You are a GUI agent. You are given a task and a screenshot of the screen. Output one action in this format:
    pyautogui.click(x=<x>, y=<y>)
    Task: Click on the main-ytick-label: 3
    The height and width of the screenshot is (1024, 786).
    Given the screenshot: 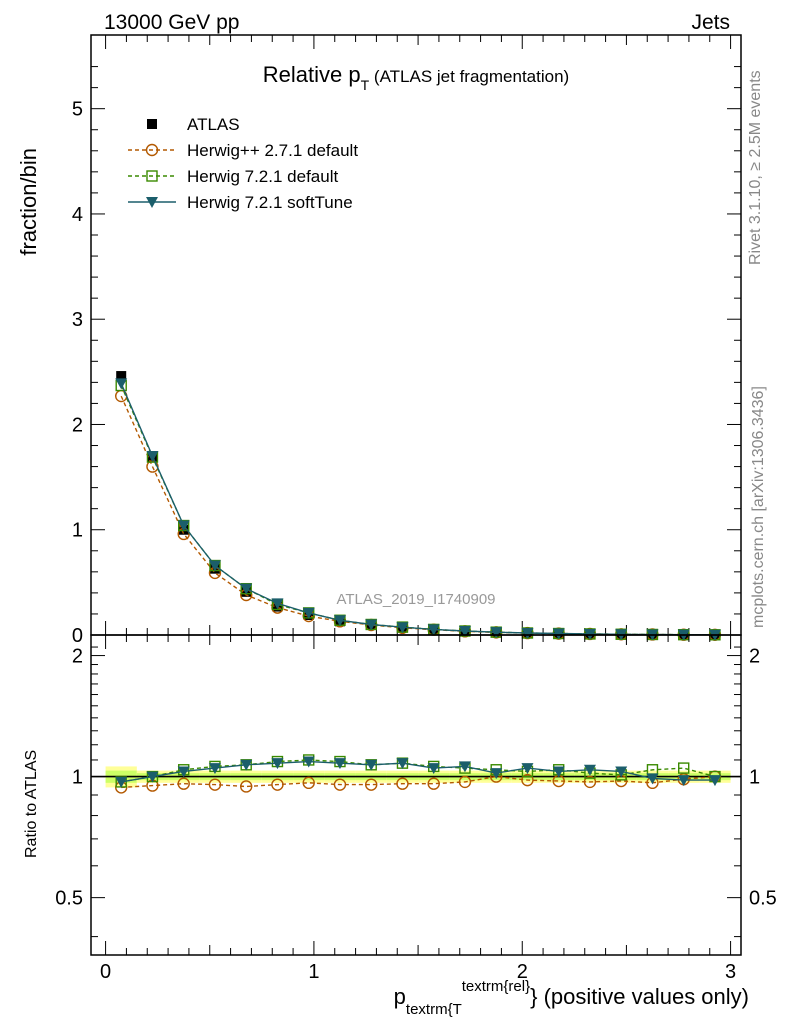 What is the action you would take?
    pyautogui.click(x=77, y=320)
    